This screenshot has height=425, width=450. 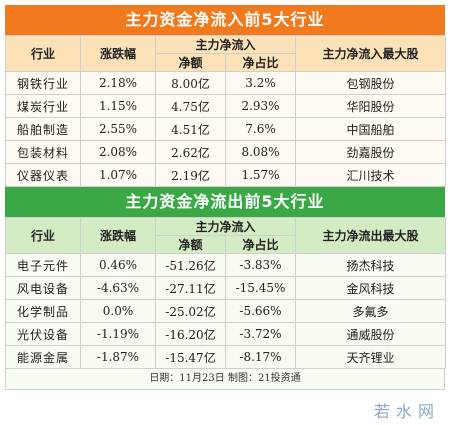 I want to click on table-row: 煤炭行业 1.15% 4.75亿 2.93% 华阳股份, so click(x=226, y=106).